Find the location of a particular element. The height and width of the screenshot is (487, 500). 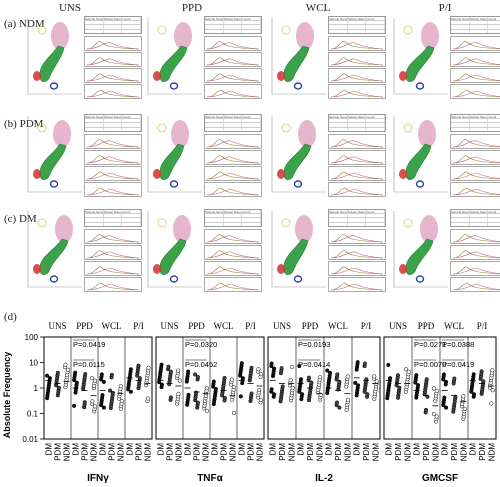

y-tick-label: 0.01 is located at coordinates (30, 439).